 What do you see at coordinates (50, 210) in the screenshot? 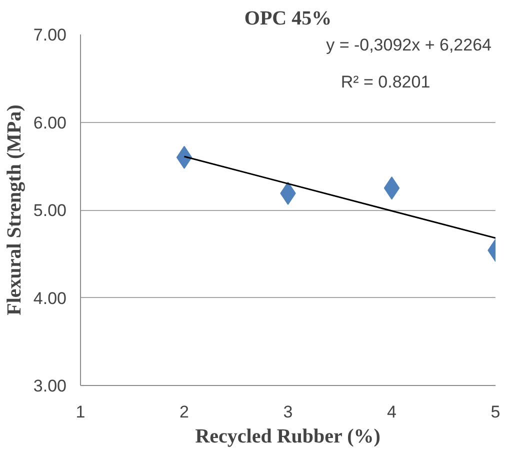
I see `y-tick-label: 5.00` at bounding box center [50, 210].